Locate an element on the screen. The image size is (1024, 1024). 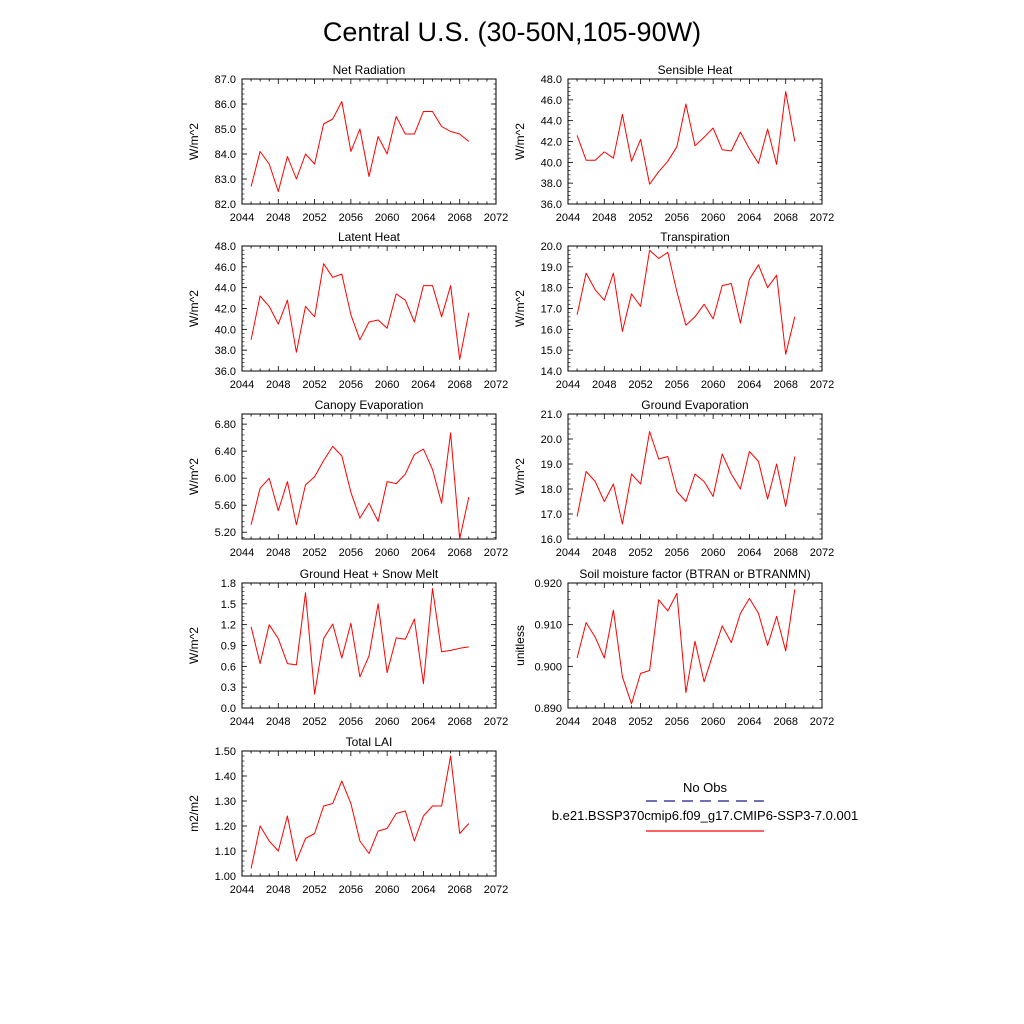
y-tick-label: 6.80 is located at coordinates (225, 425).